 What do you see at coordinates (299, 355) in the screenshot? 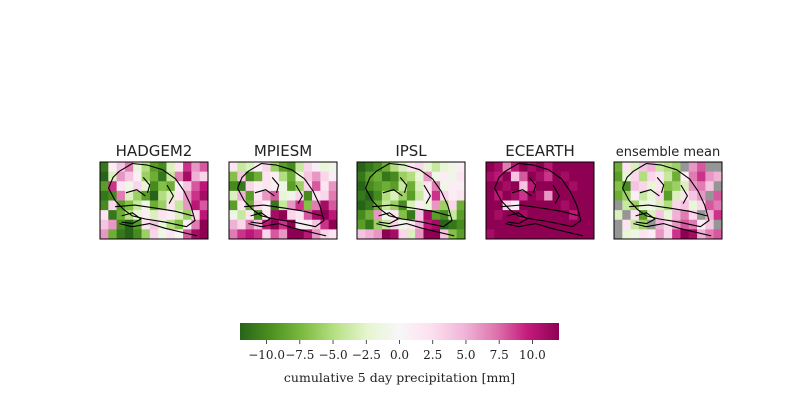
I see `colorbar-tick-label: −7.5` at bounding box center [299, 355].